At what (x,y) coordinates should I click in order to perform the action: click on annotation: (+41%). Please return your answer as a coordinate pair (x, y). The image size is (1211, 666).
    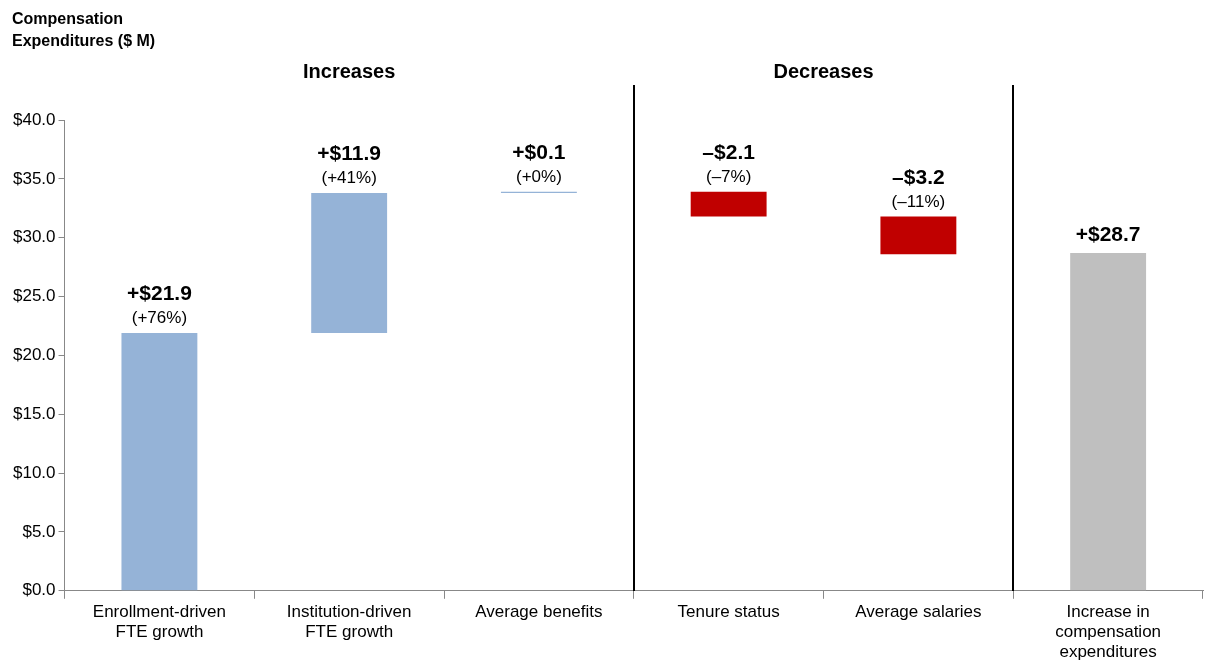
    Looking at the image, I should click on (349, 177).